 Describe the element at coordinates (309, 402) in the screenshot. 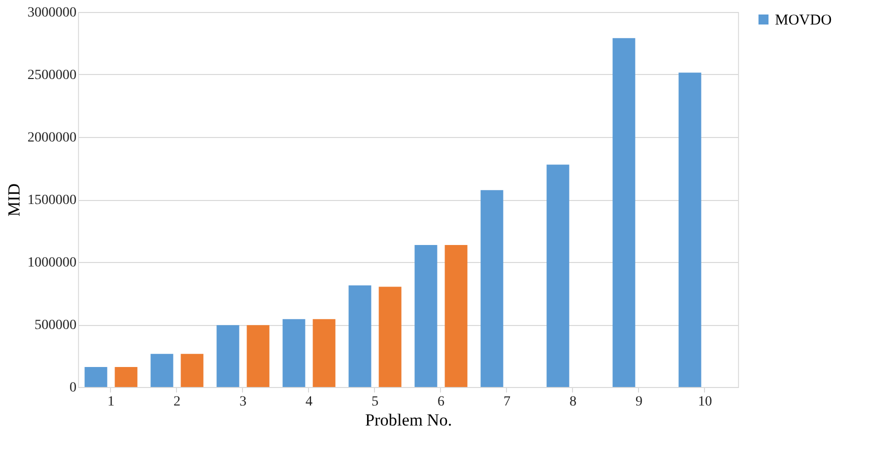

I see `x-tick-label: 4` at that location.